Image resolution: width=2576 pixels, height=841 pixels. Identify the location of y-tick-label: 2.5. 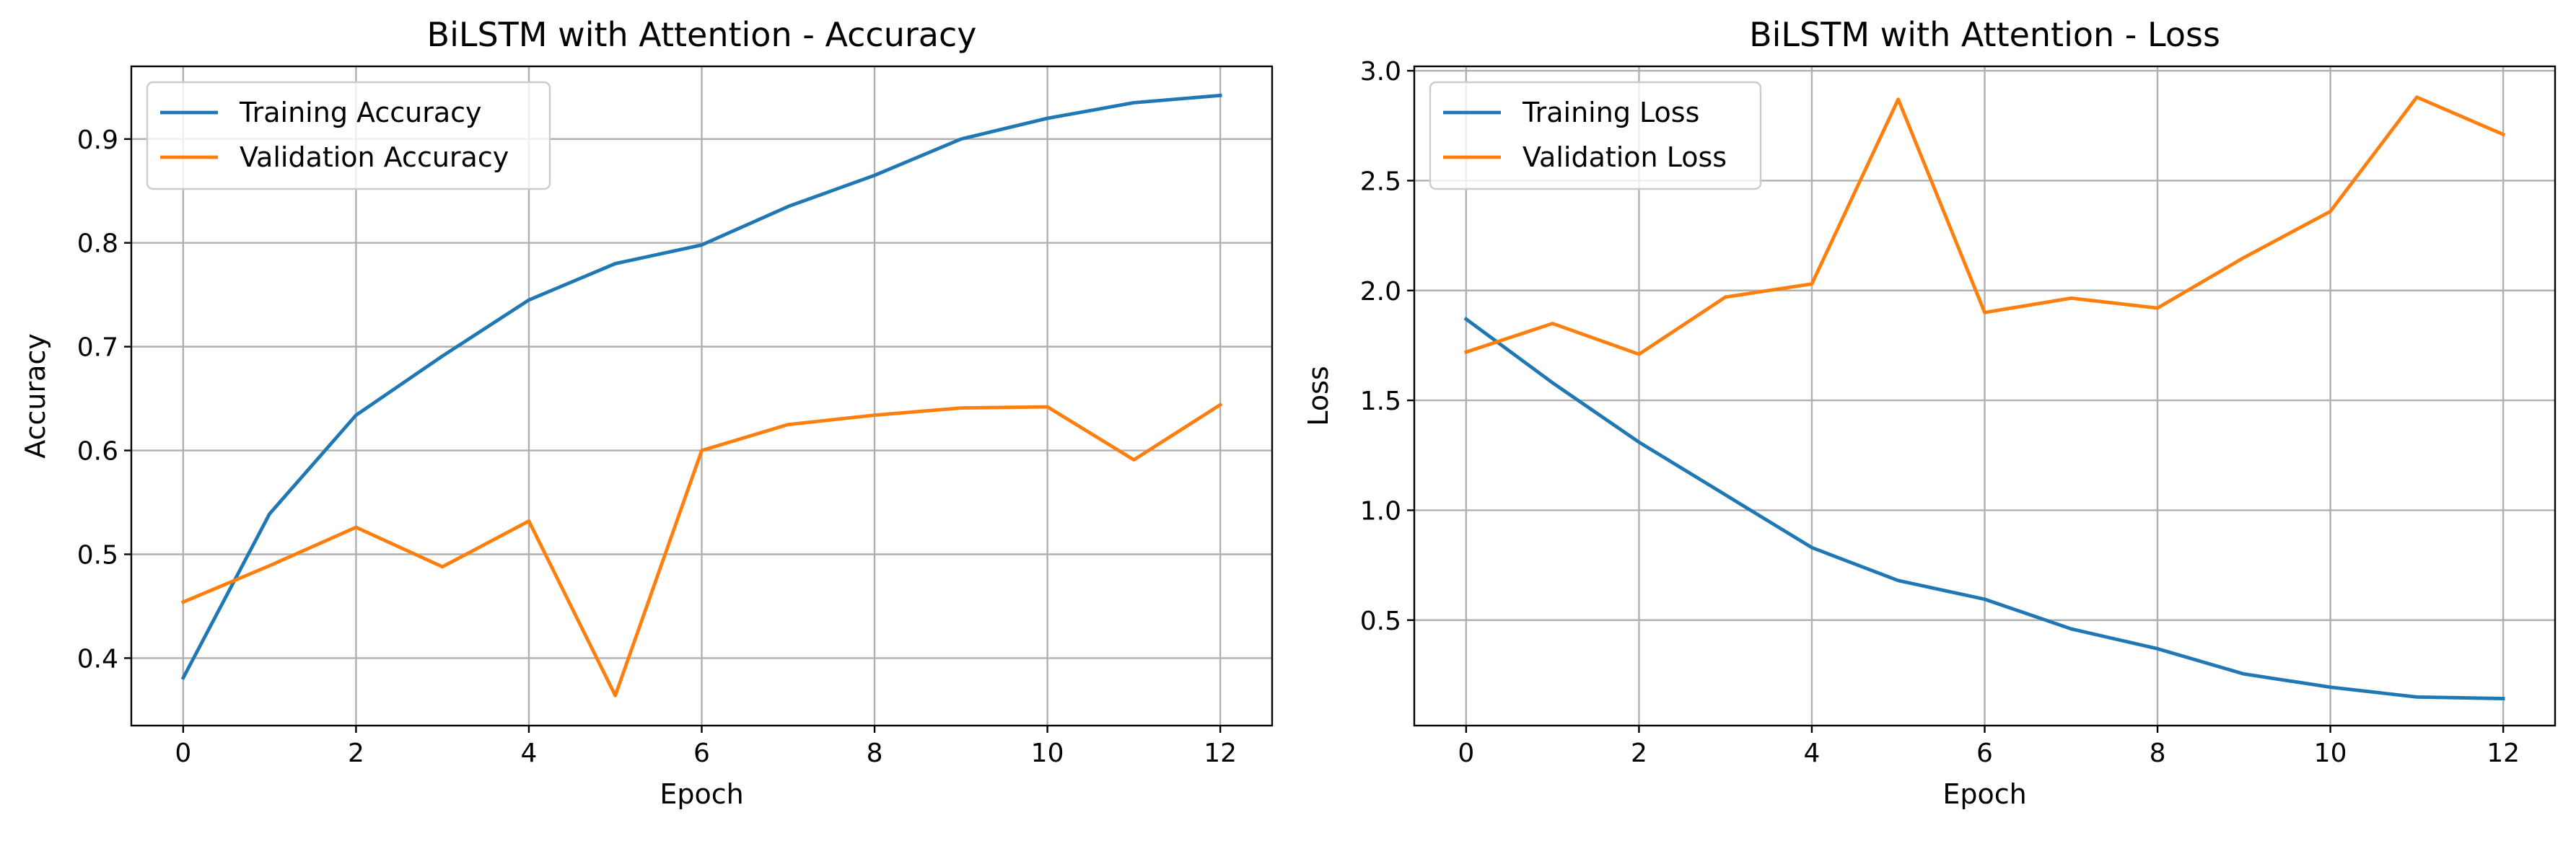
(1380, 181).